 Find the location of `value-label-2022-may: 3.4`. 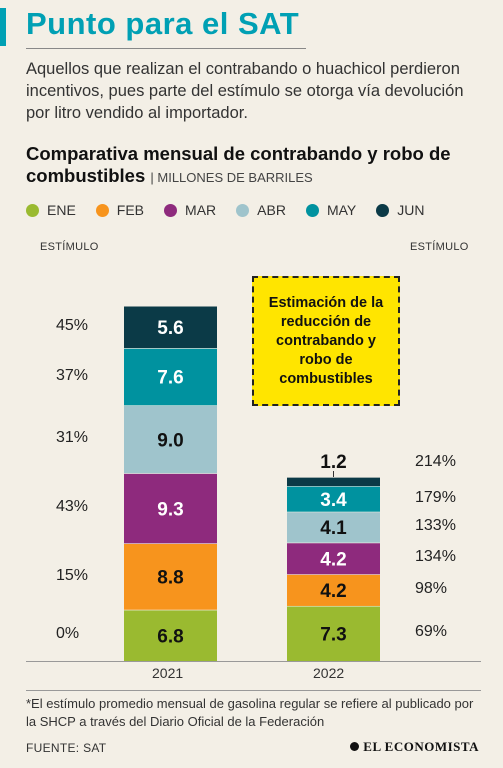

value-label-2022-may: 3.4 is located at coordinates (333, 500).